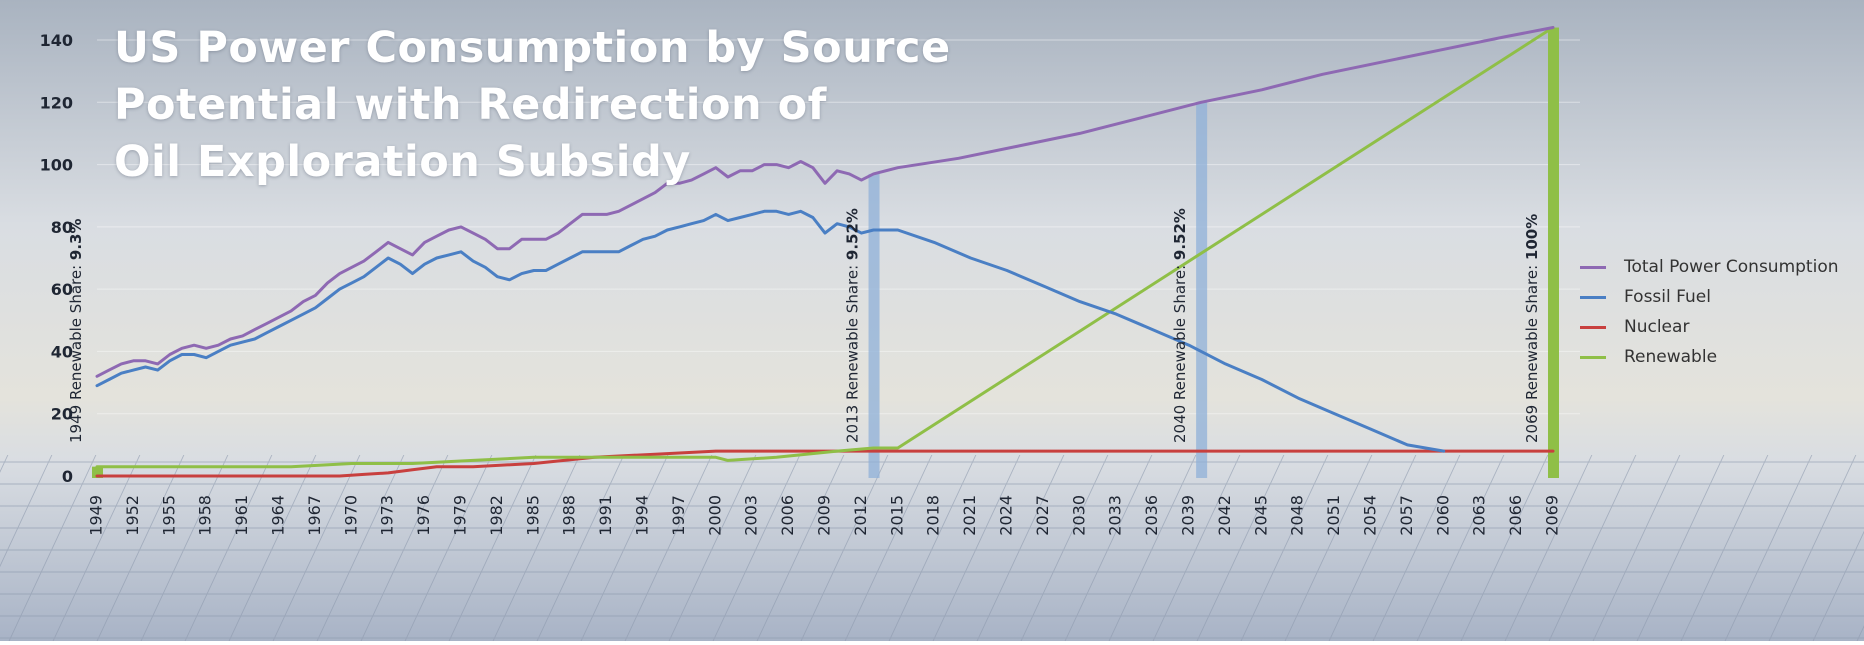  What do you see at coordinates (241, 515) in the screenshot?
I see `x-tick-label: 1961` at bounding box center [241, 515].